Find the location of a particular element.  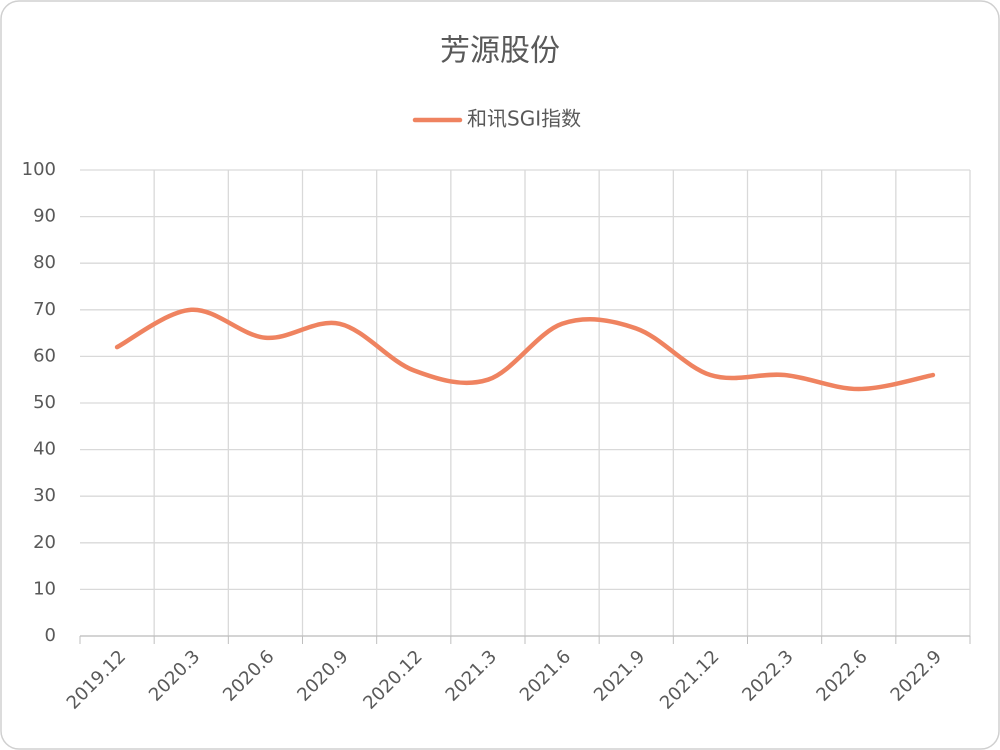

y-tick-label: 30 is located at coordinates (44, 495).